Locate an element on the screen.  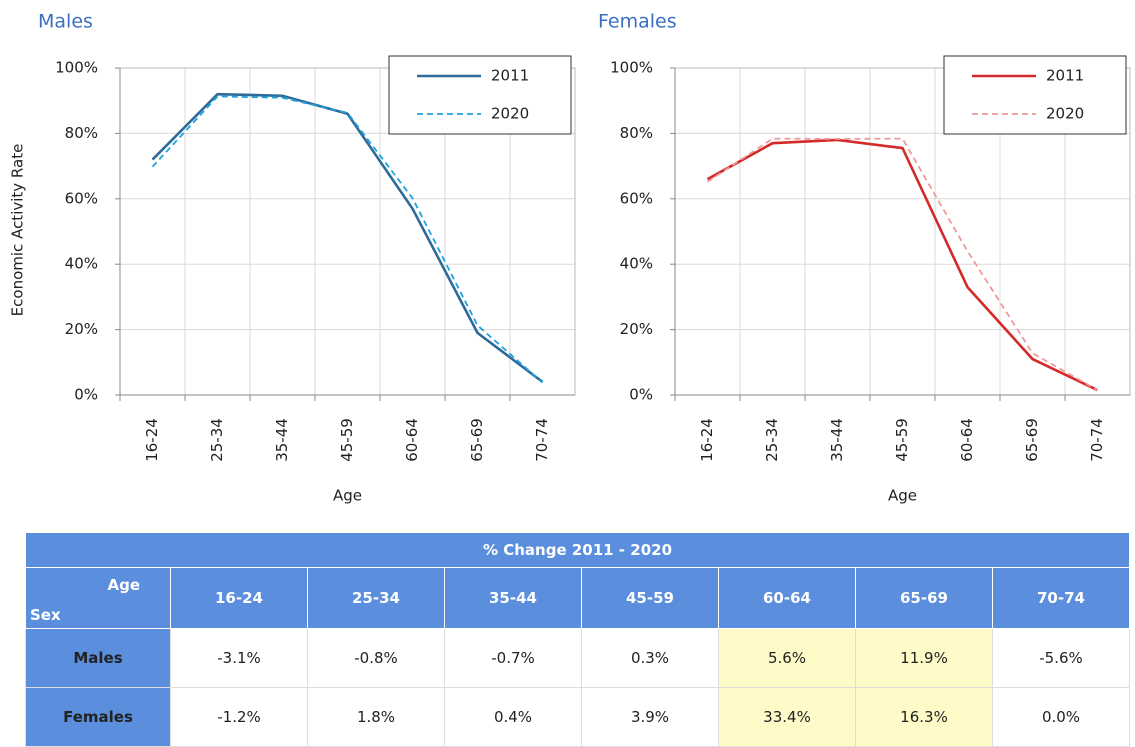
table-cell: -3.1% is located at coordinates (239, 658).